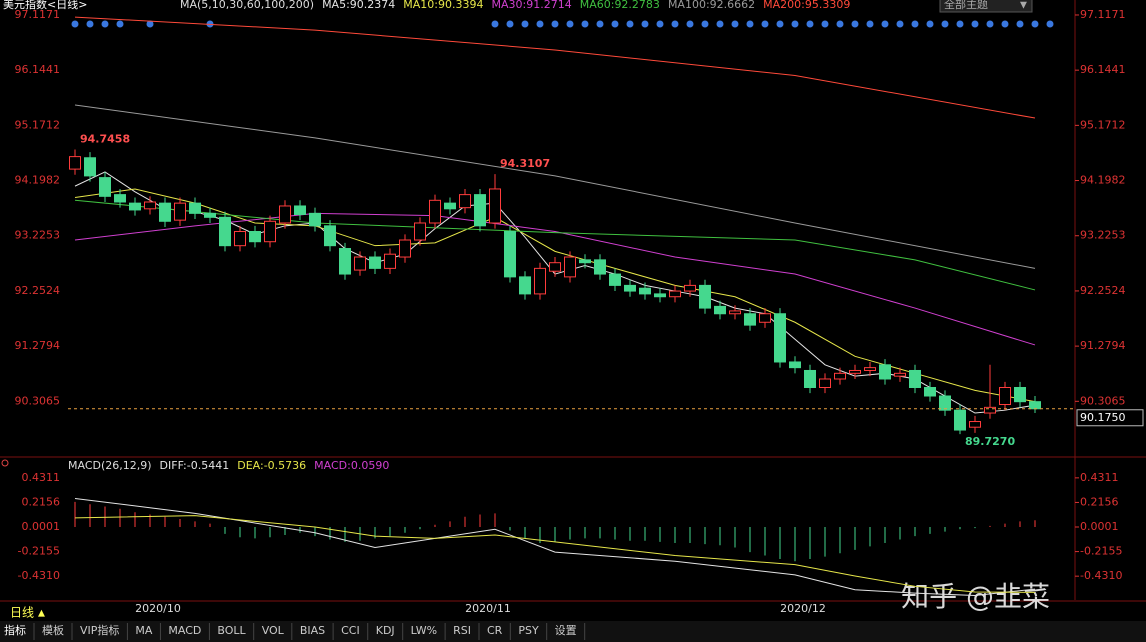 Image resolution: width=1146 pixels, height=642 pixels. What do you see at coordinates (231, 630) in the screenshot?
I see `toolbar-tab: BOLL` at bounding box center [231, 630].